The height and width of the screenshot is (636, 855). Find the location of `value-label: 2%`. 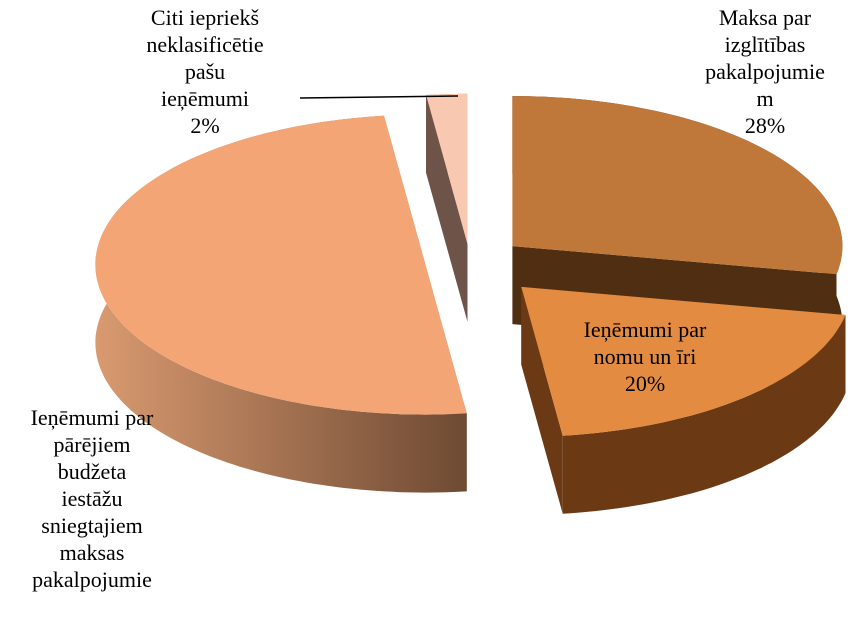

value-label: 2% is located at coordinates (205, 125).